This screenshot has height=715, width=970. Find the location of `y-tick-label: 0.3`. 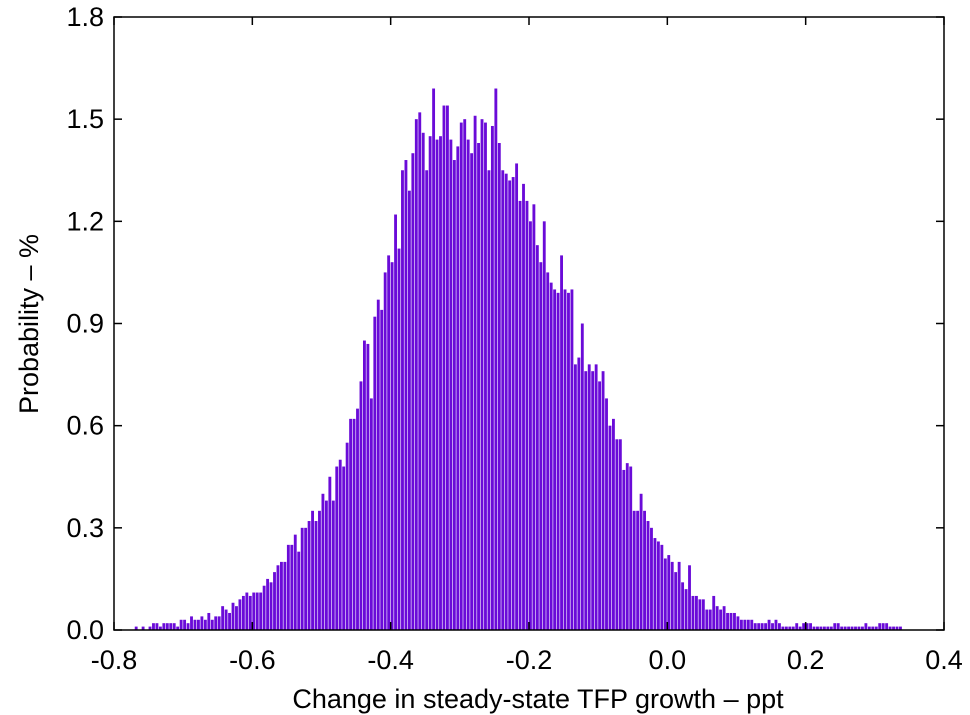

y-tick-label: 0.3 is located at coordinates (85, 528).